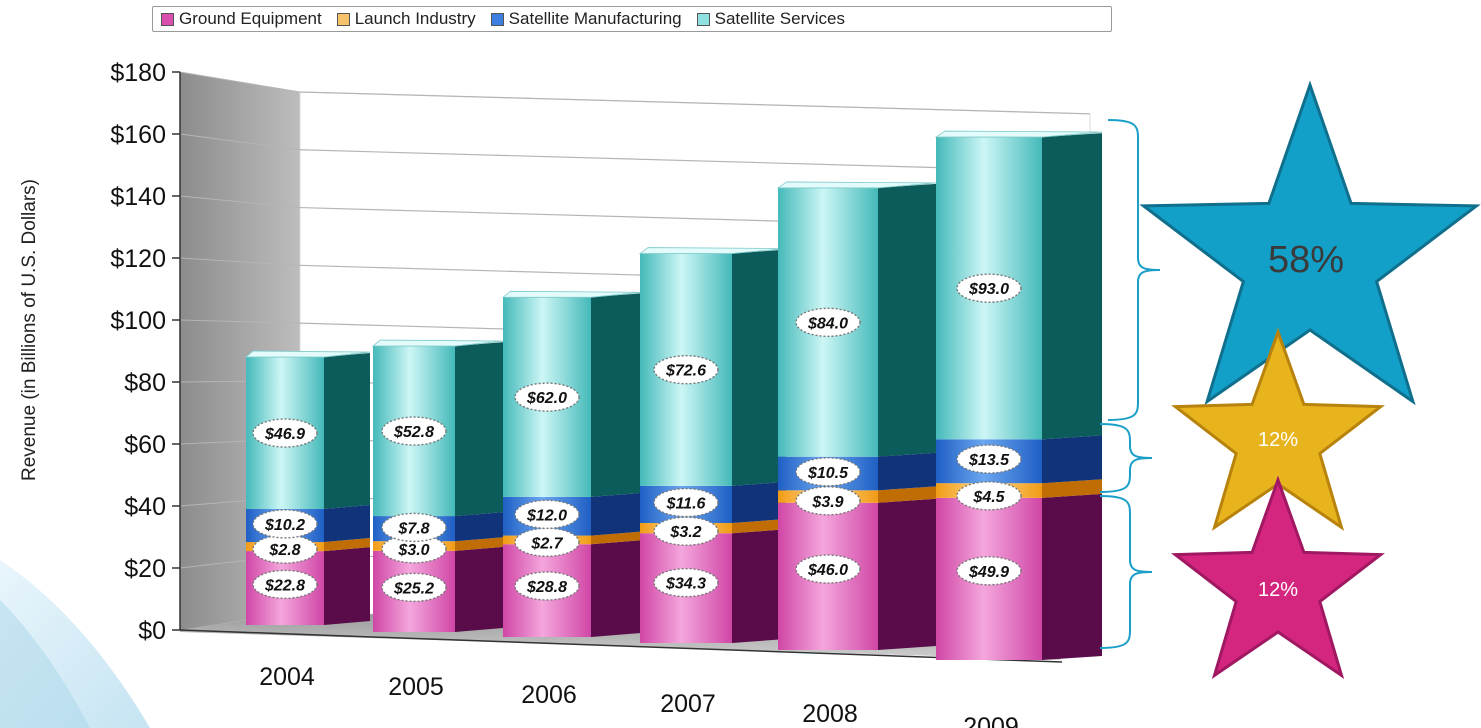 The image size is (1481, 728). Describe the element at coordinates (1306, 260) in the screenshot. I see `annotation-58-text: 58%` at that location.